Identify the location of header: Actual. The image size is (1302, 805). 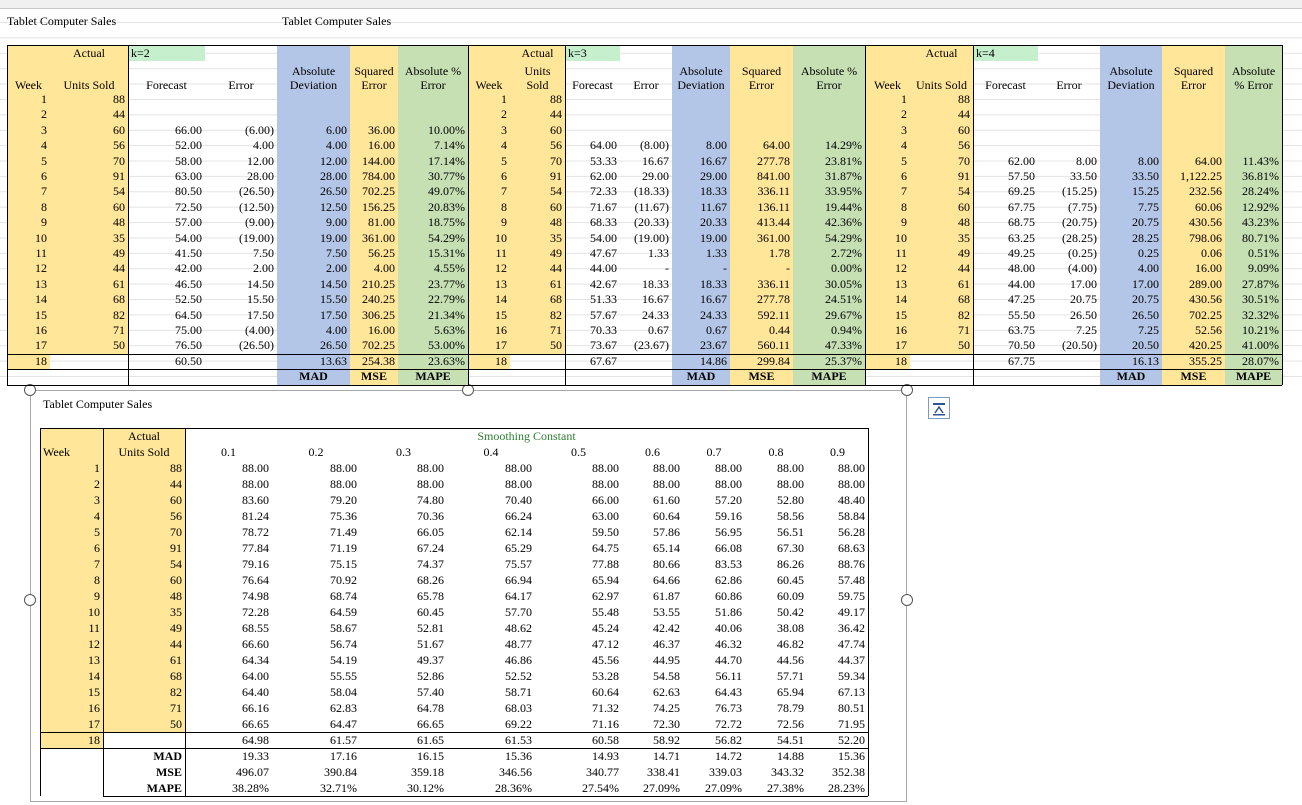
(89, 53).